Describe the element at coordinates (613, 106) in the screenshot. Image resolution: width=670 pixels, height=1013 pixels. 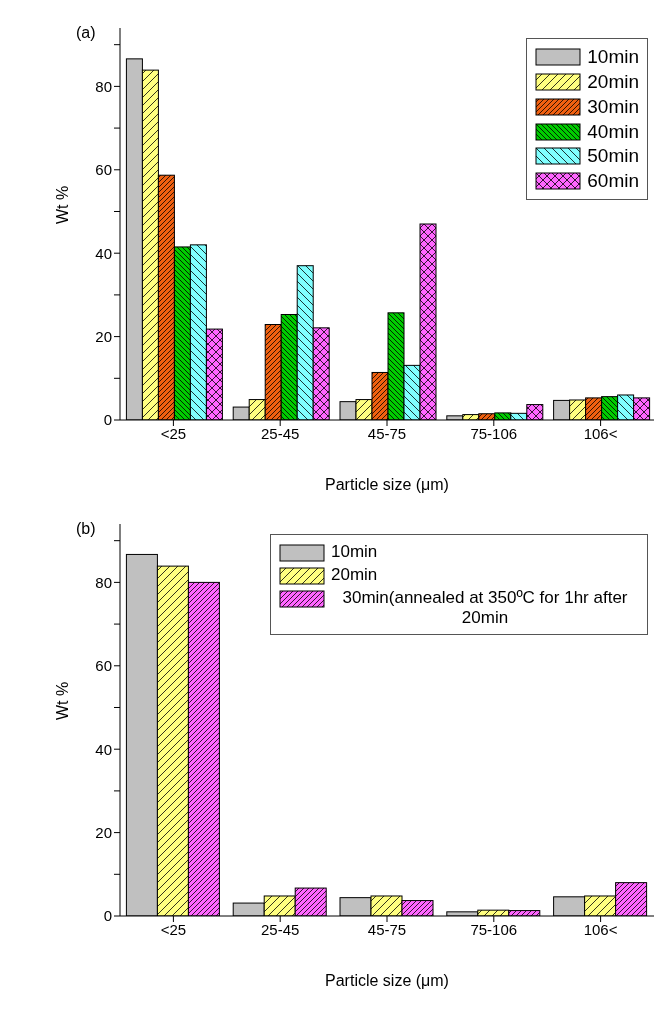
I see `legend-label: 30min` at that location.